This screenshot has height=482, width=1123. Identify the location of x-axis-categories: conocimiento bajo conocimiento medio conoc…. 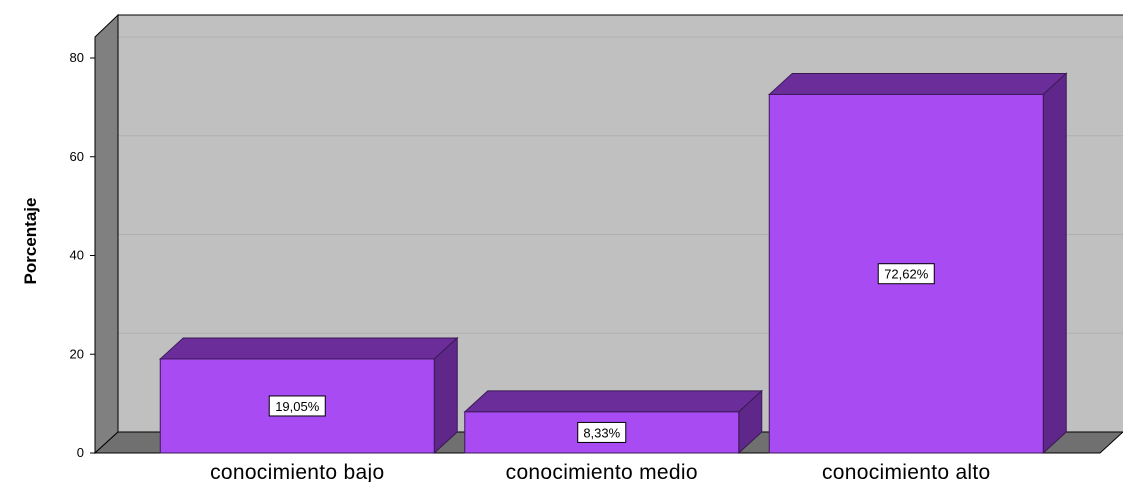
(600, 471).